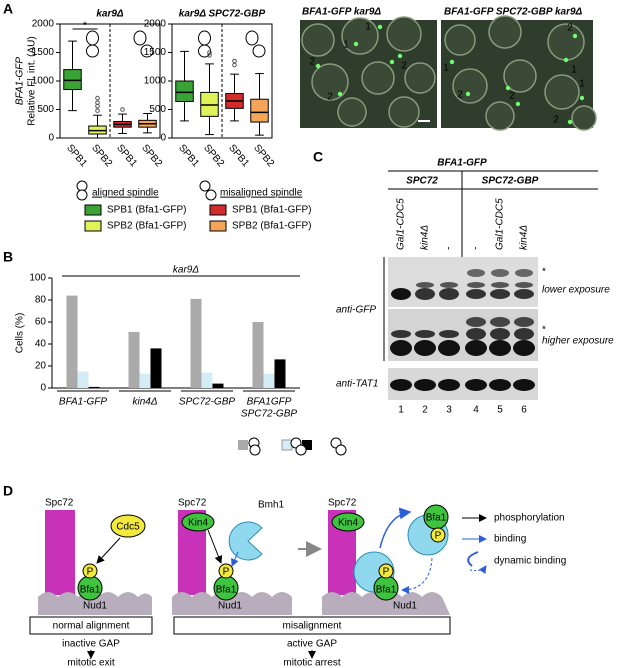 Image resolution: width=617 pixels, height=668 pixels. What do you see at coordinates (91, 626) in the screenshot?
I see `condition: normal alignment` at bounding box center [91, 626].